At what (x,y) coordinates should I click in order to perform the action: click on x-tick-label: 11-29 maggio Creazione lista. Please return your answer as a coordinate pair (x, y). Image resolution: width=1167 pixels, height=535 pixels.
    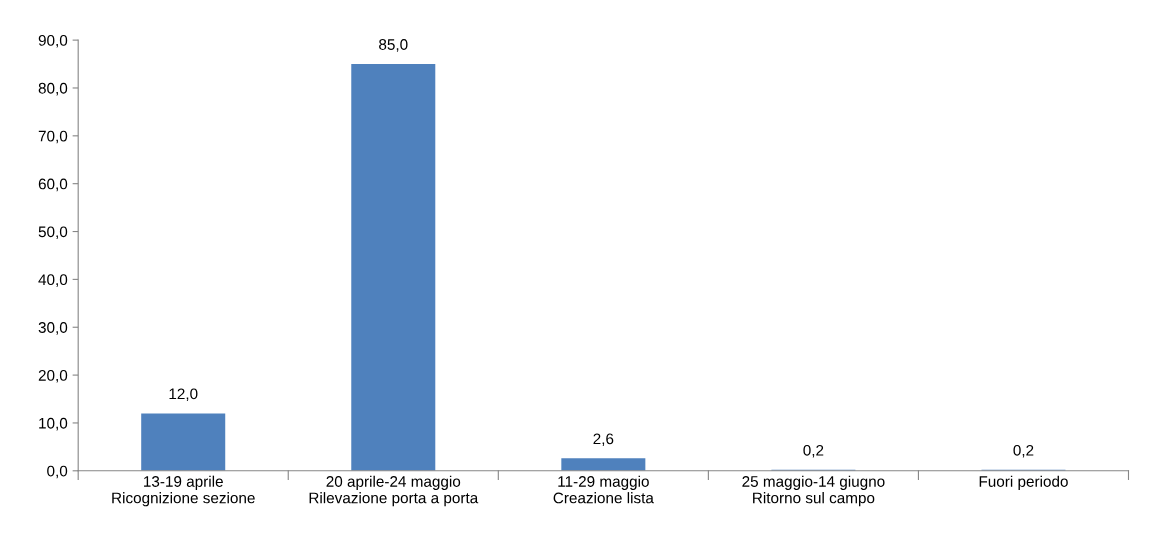
    Looking at the image, I should click on (603, 489).